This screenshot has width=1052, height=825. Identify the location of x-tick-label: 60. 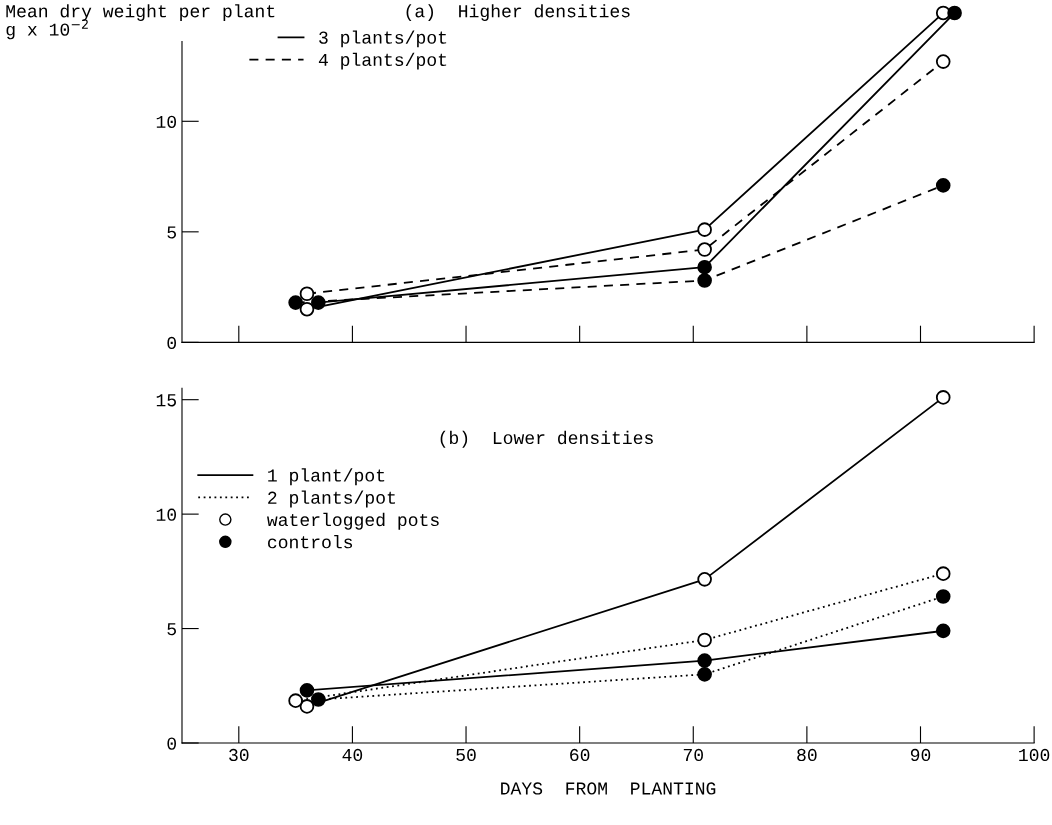
(580, 755).